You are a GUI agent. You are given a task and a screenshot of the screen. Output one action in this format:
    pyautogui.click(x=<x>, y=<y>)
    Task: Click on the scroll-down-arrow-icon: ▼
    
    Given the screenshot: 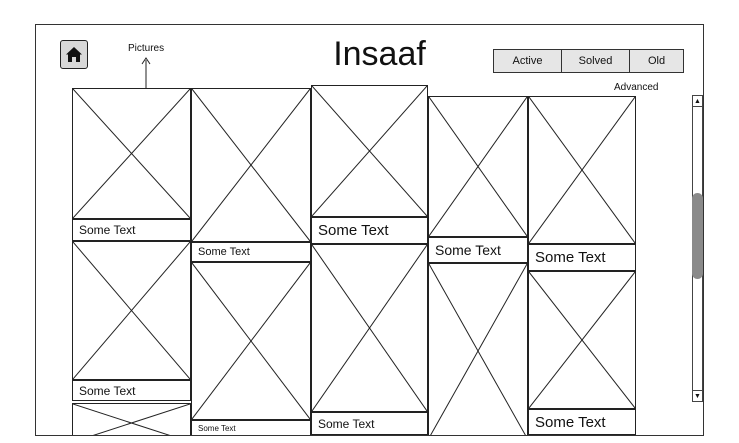 What is the action you would take?
    pyautogui.click(x=697, y=396)
    